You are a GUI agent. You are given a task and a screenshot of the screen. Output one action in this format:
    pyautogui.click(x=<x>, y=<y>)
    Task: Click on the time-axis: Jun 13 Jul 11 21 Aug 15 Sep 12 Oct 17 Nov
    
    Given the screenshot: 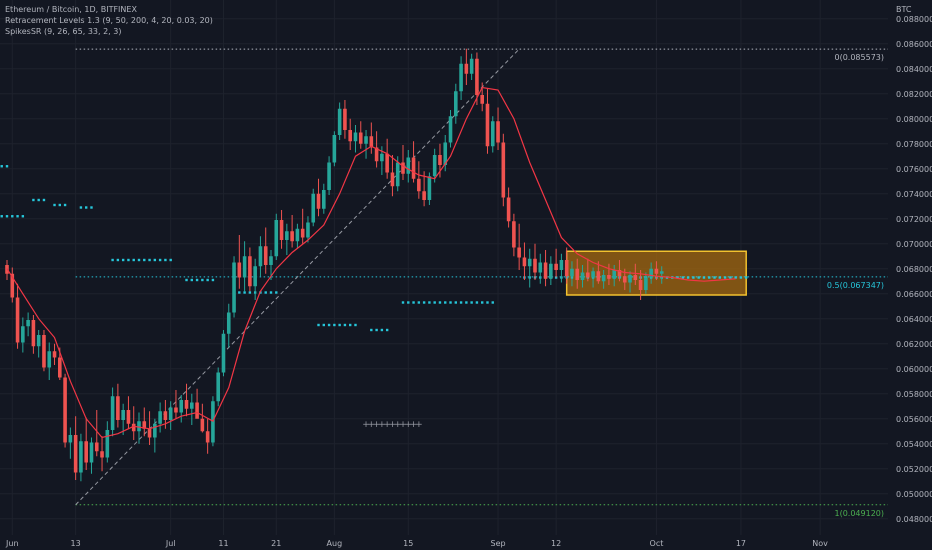 What is the action you would take?
    pyautogui.click(x=466, y=542)
    